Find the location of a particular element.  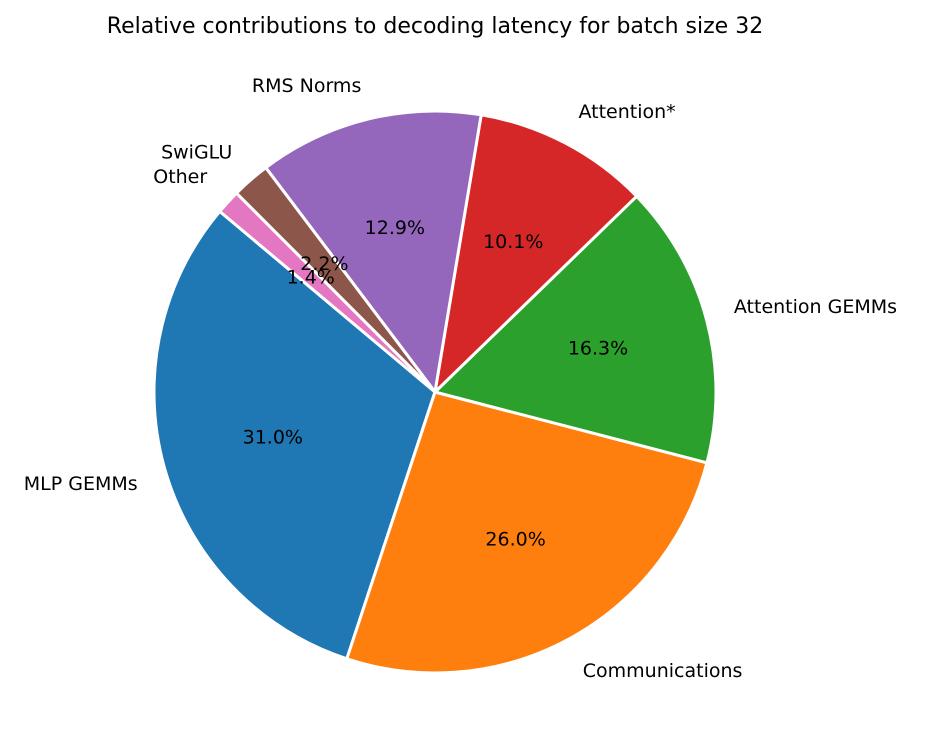

label-attention: Attention* is located at coordinates (626, 112).